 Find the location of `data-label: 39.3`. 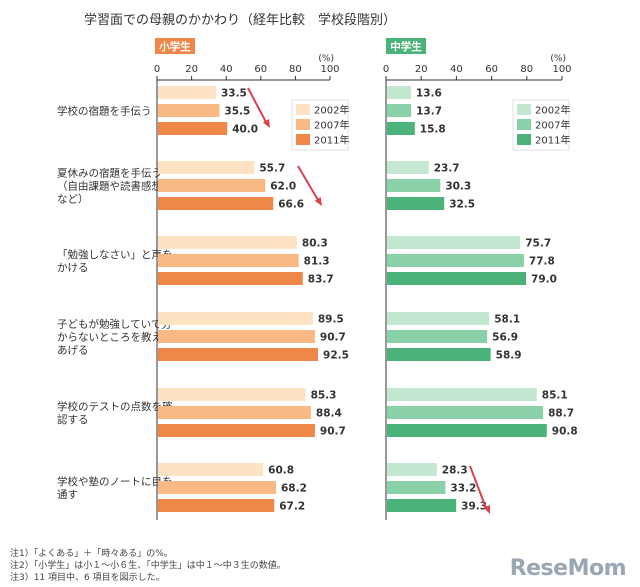

data-label: 39.3 is located at coordinates (474, 507).